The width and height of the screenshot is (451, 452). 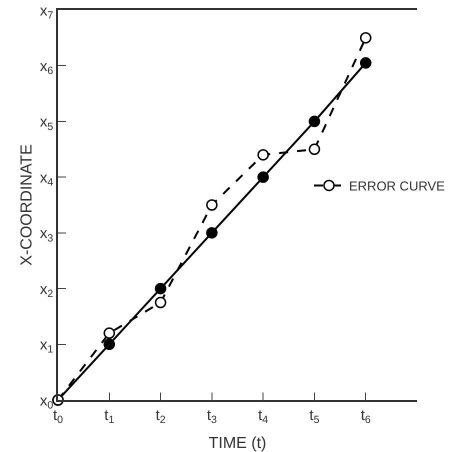 What do you see at coordinates (58, 416) in the screenshot?
I see `x-tick-label: t$_{0}$` at bounding box center [58, 416].